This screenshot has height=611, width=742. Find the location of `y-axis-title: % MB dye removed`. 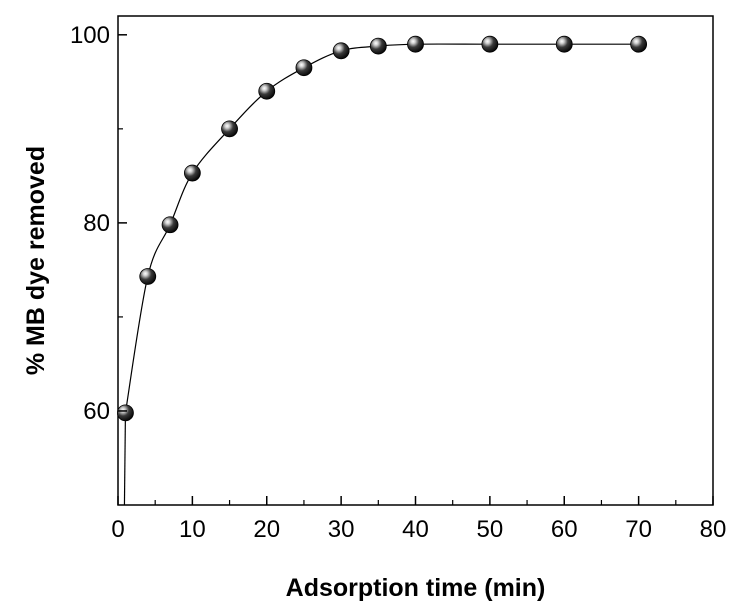

y-axis-title: % MB dye removed is located at coordinates (36, 260).